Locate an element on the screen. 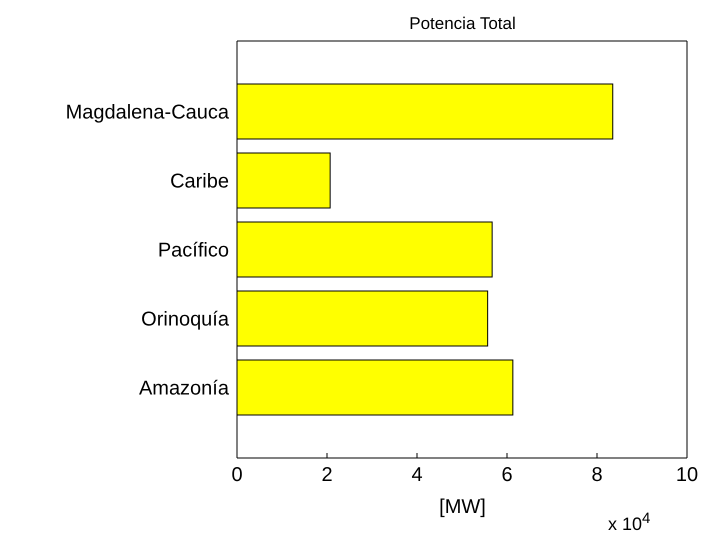 This screenshot has height=550, width=706. x-tick-label: 0 is located at coordinates (237, 475).